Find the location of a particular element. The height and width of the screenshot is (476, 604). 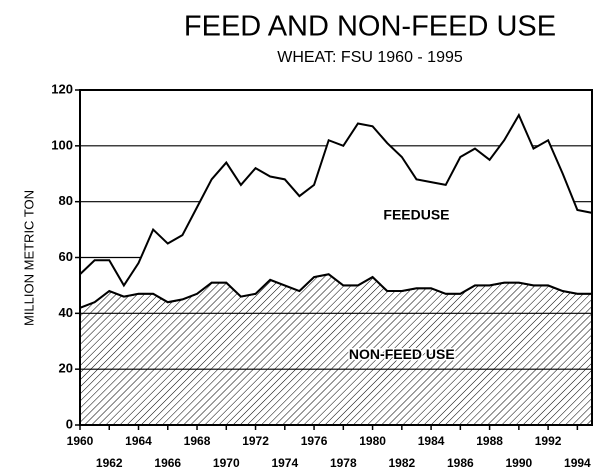

y-tick-label: 20 is located at coordinates (66, 368).